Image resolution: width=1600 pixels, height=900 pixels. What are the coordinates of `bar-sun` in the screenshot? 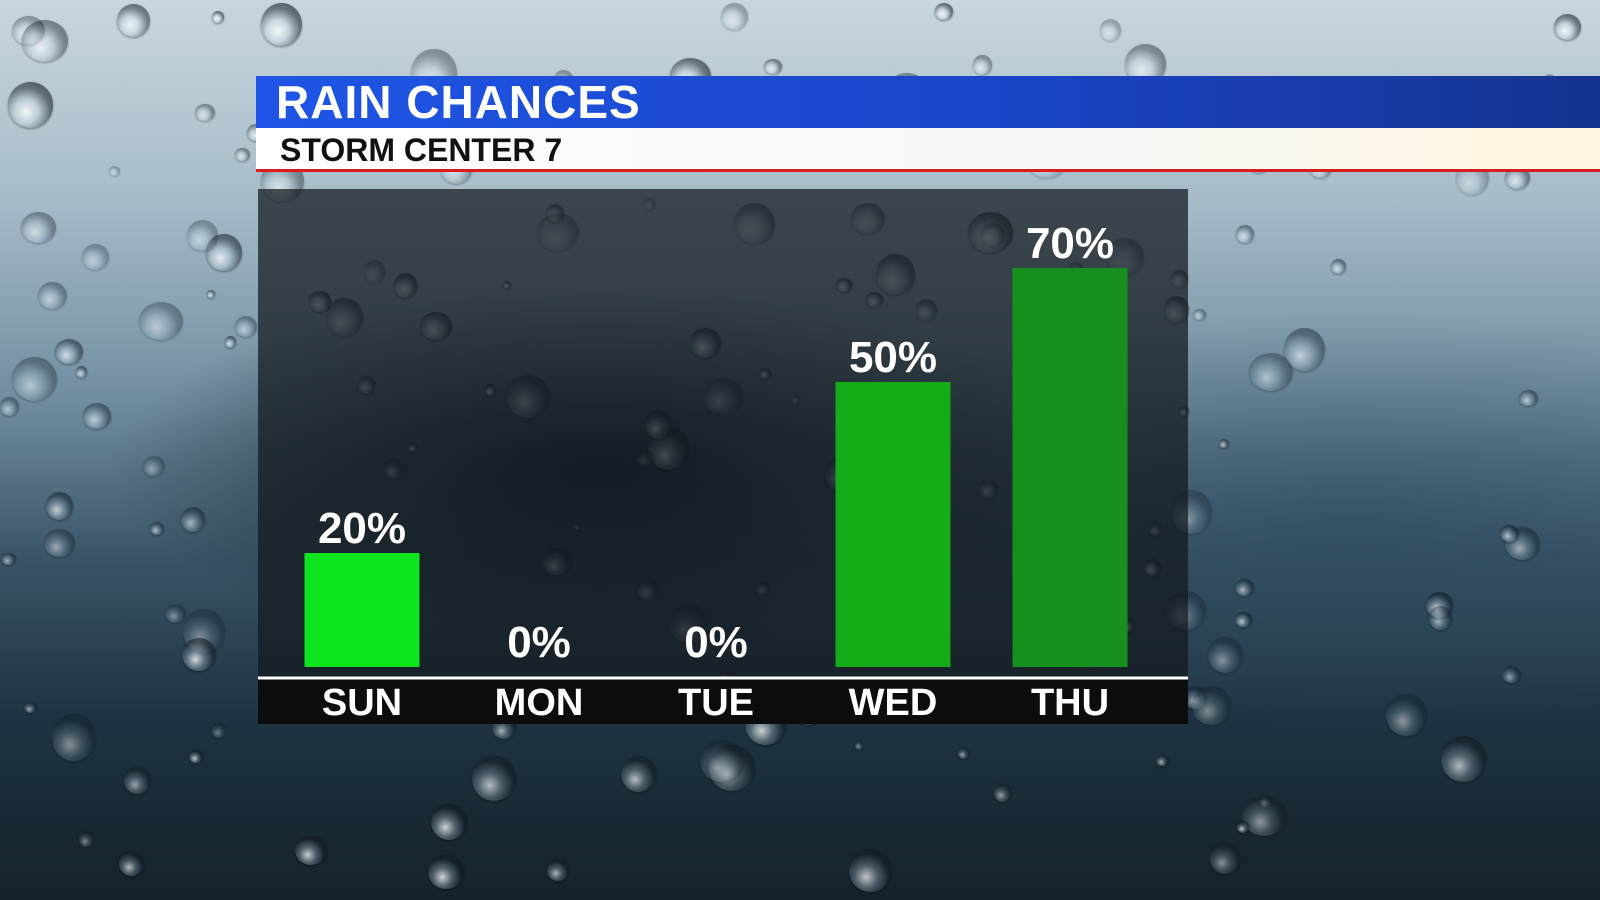 It's located at (362, 610).